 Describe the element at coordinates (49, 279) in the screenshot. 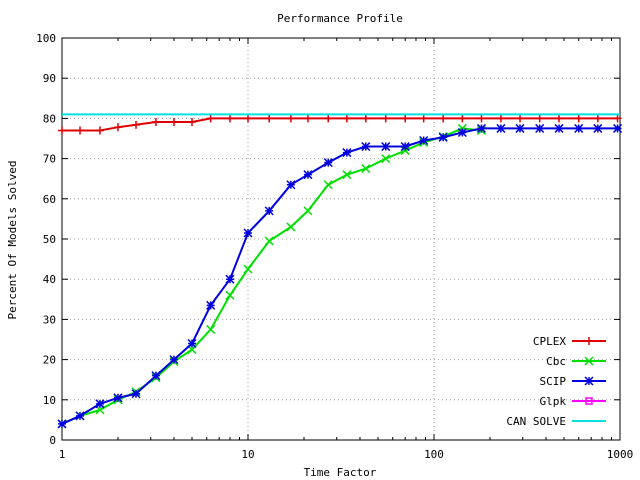

I see `y-tick-label: 40` at that location.